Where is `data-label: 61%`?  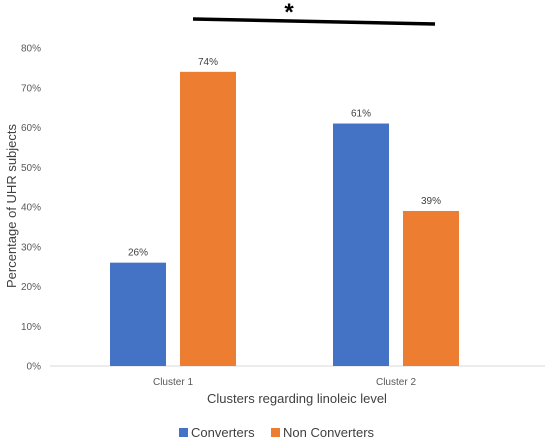
data-label: 61% is located at coordinates (361, 114).